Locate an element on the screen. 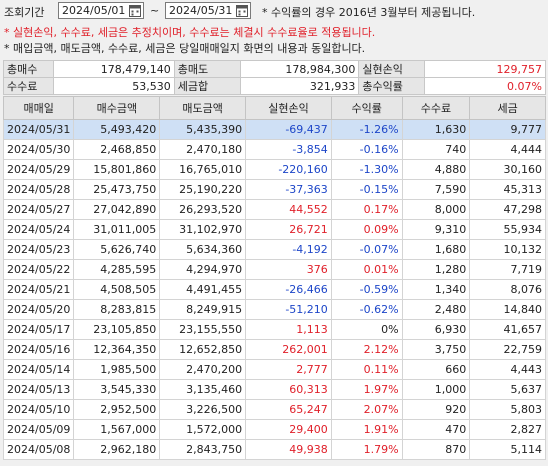 The width and height of the screenshot is (548, 466). sell-amount-cell: 3,135,460 is located at coordinates (203, 389).